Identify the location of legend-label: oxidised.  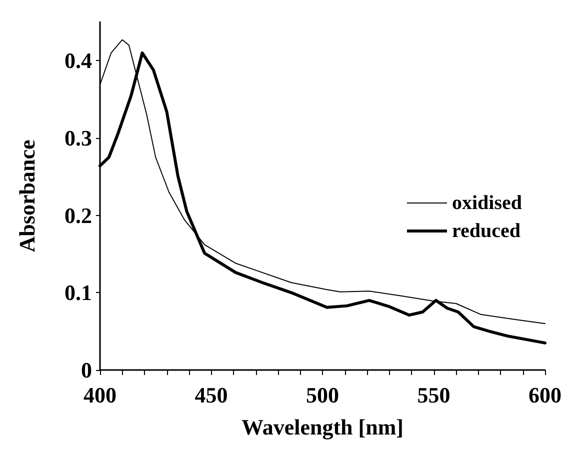
(487, 203).